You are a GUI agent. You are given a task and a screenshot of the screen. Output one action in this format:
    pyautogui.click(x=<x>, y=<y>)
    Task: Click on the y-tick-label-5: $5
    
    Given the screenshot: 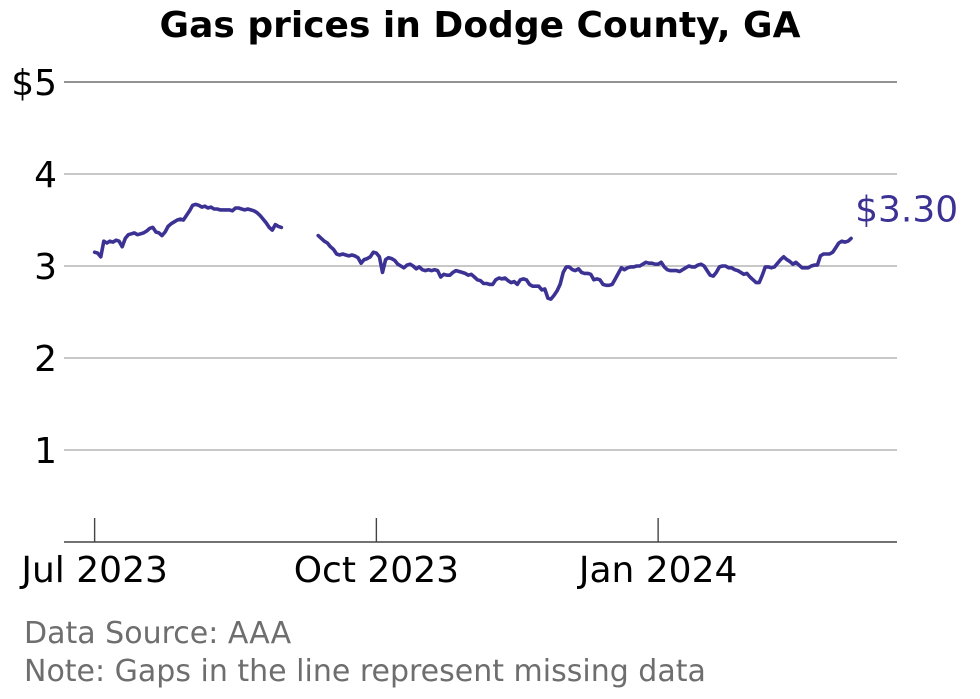 What is the action you would take?
    pyautogui.click(x=34, y=83)
    